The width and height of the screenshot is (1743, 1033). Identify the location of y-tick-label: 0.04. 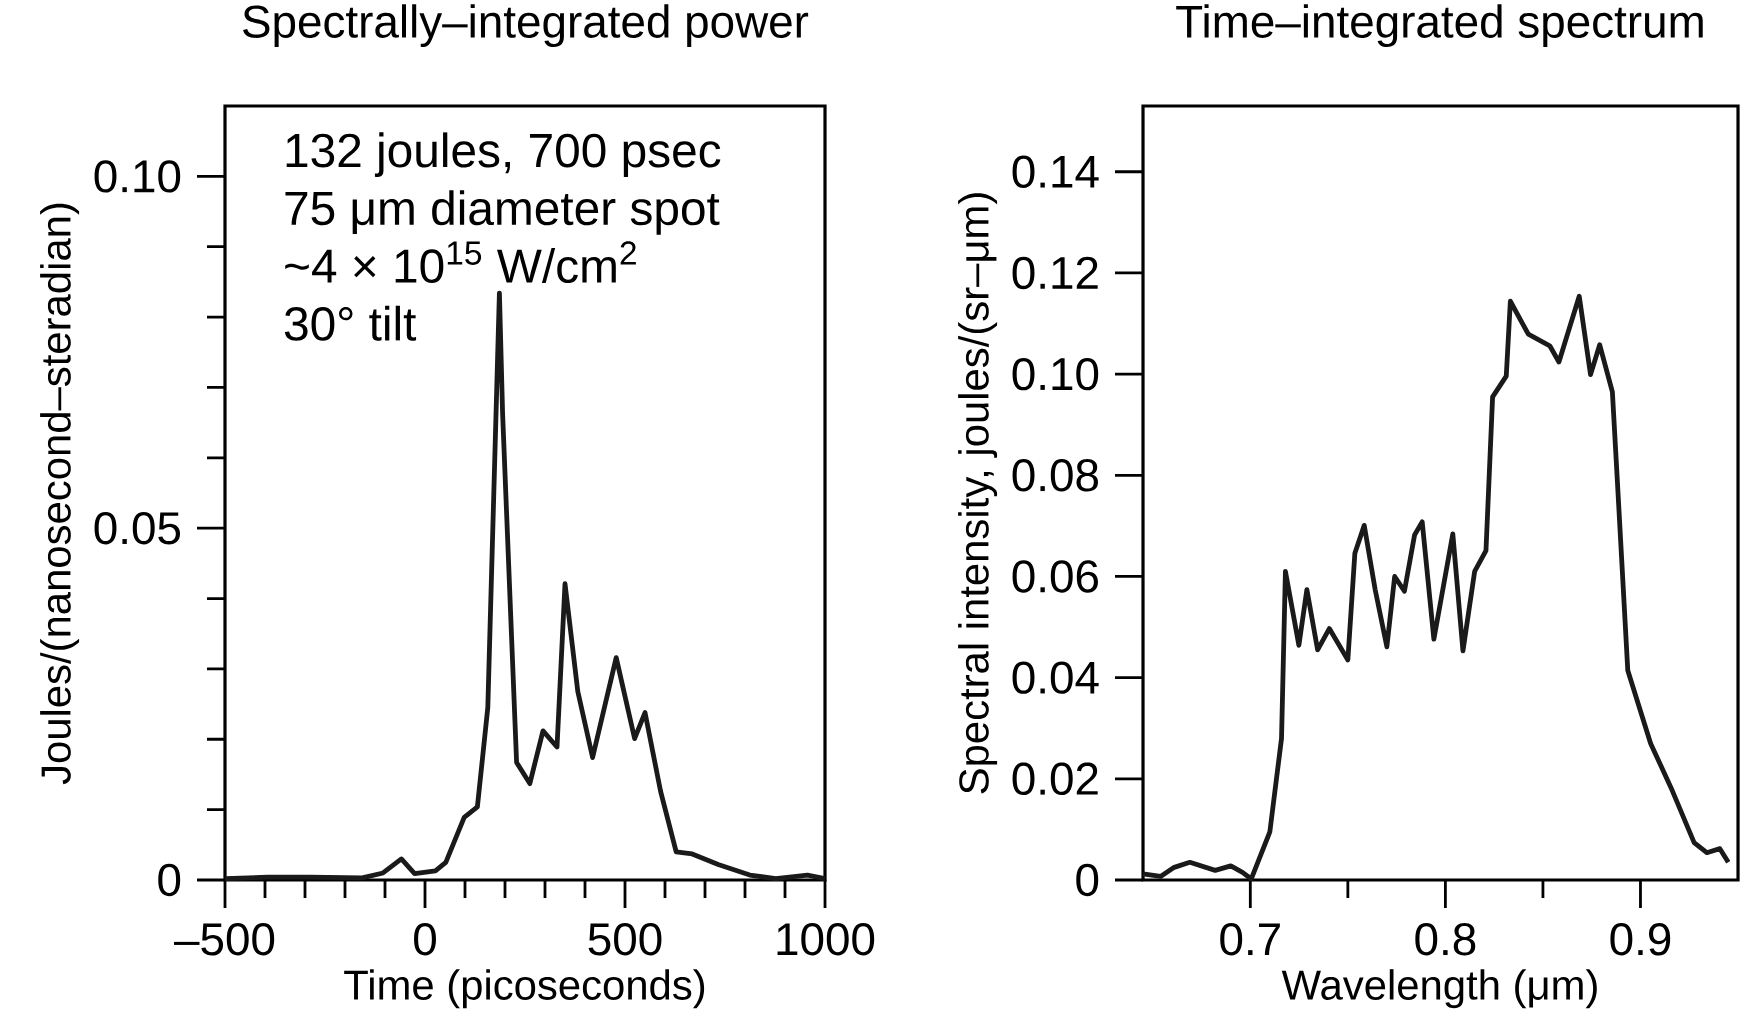
(1055, 677).